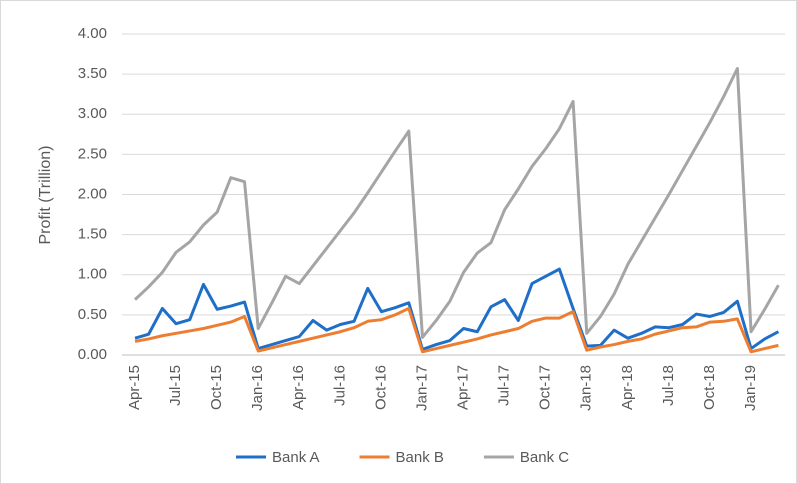 This screenshot has width=797, height=484. Describe the element at coordinates (296, 457) in the screenshot. I see `legend-label: Bank A` at that location.